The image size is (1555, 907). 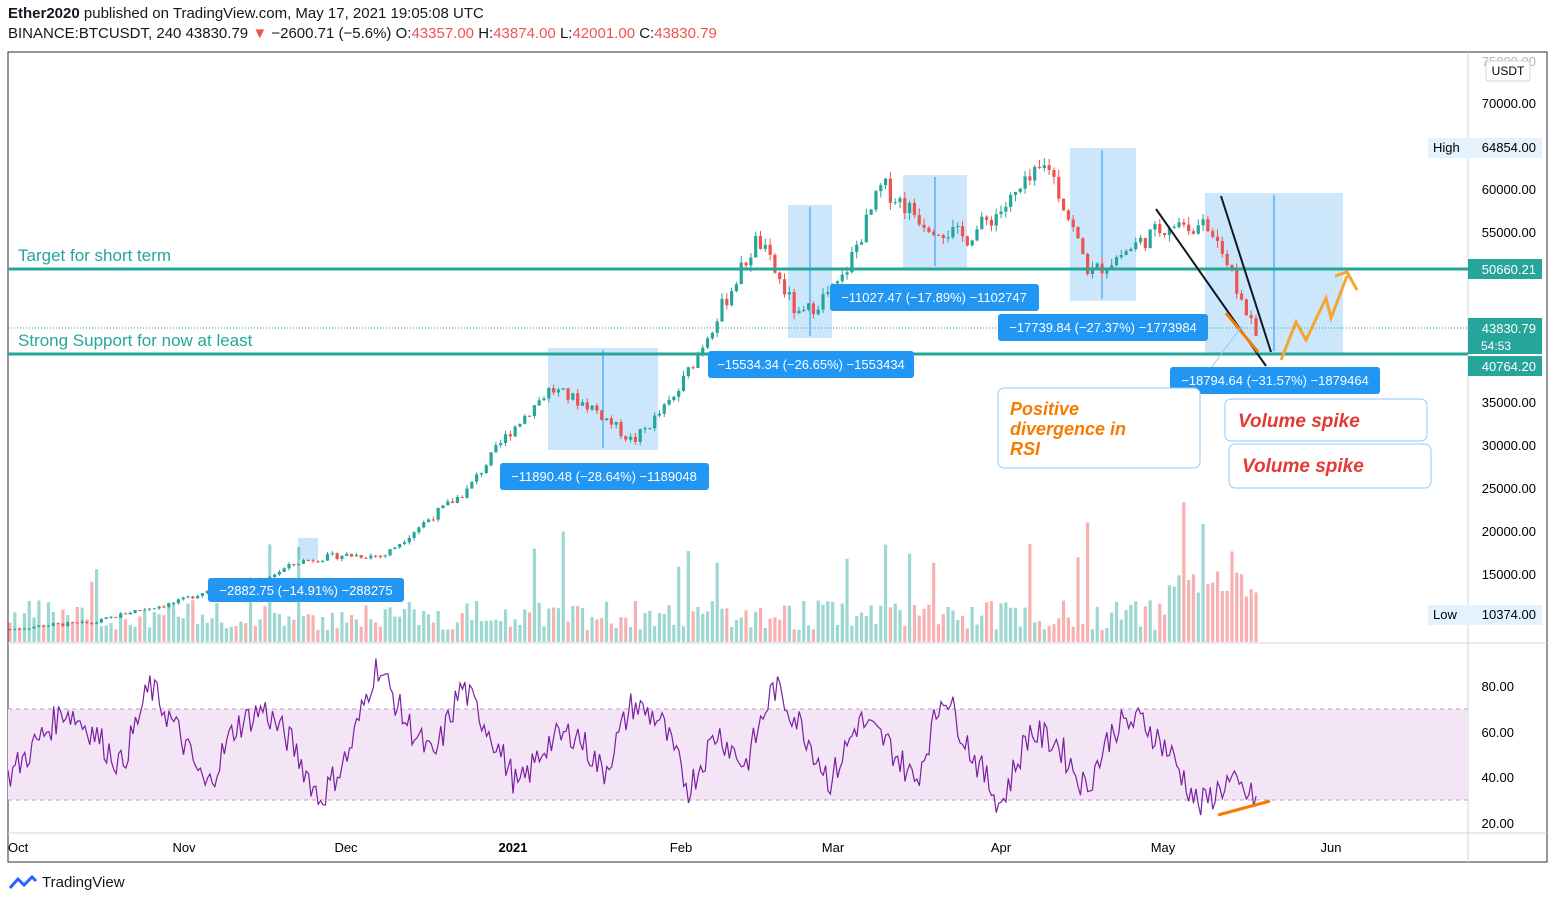 I want to click on volume-spike-callout-2: Volume spike, so click(x=1330, y=466).